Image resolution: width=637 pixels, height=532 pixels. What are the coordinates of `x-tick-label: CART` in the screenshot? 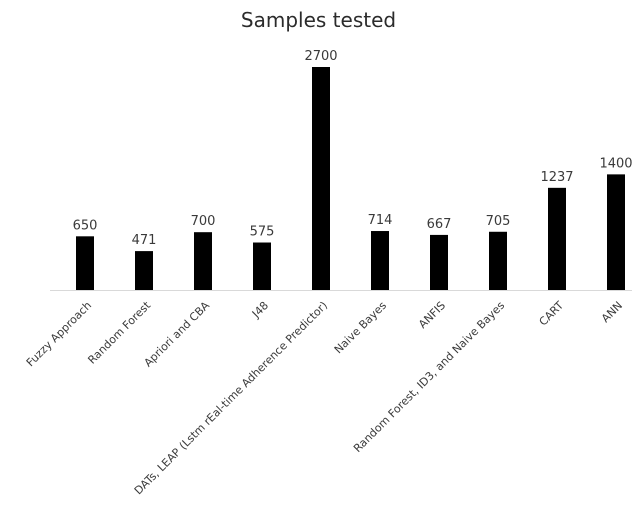 It's located at (552, 314).